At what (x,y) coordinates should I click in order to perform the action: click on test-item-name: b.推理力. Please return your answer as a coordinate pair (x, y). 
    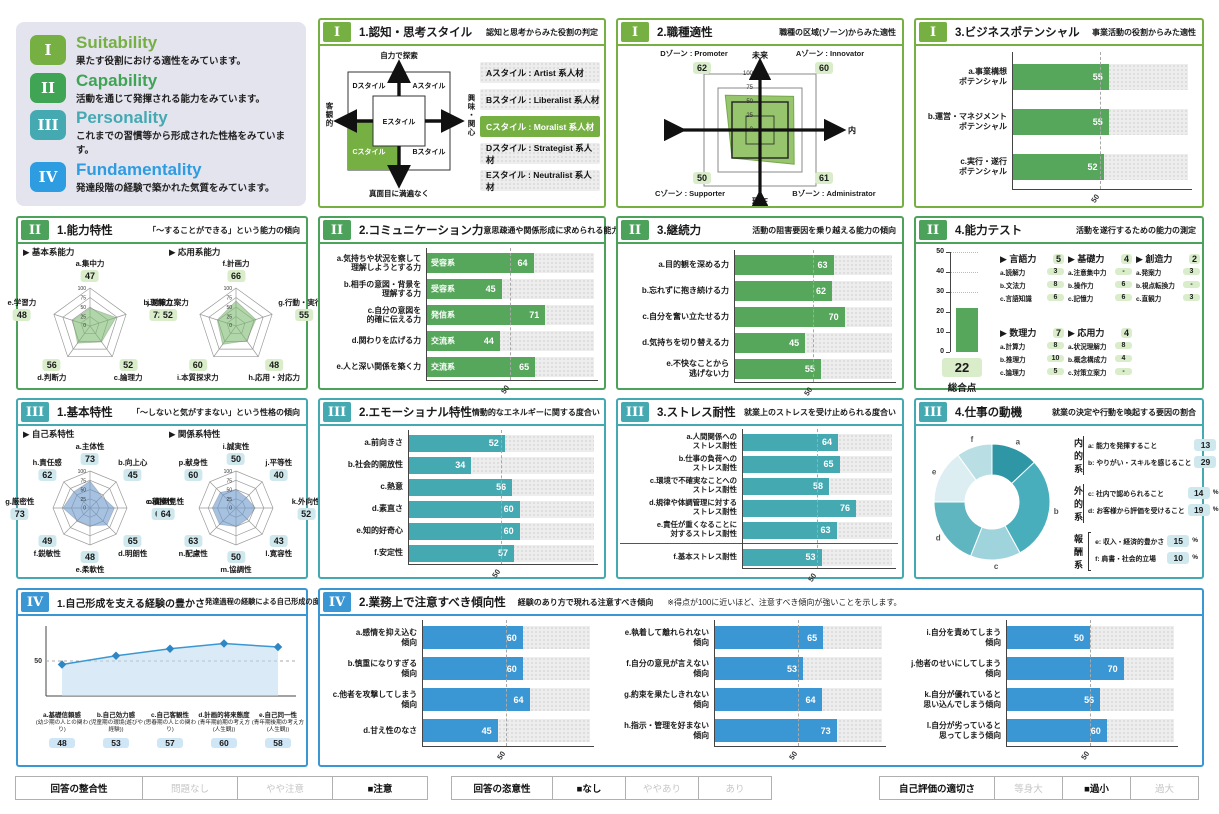
    Looking at the image, I should click on (1013, 360).